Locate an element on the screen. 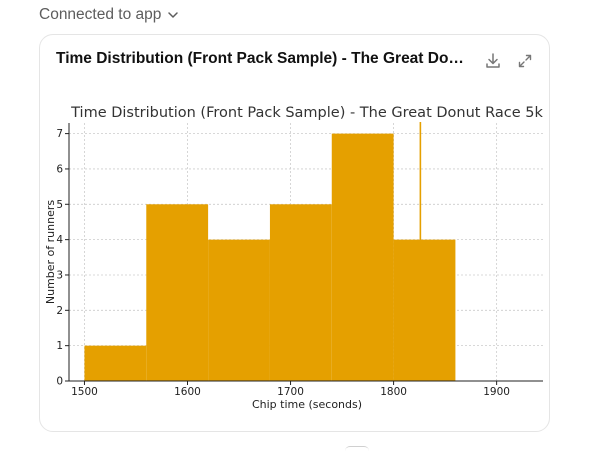 Image resolution: width=595 pixels, height=451 pixels. expand-icon is located at coordinates (525, 61).